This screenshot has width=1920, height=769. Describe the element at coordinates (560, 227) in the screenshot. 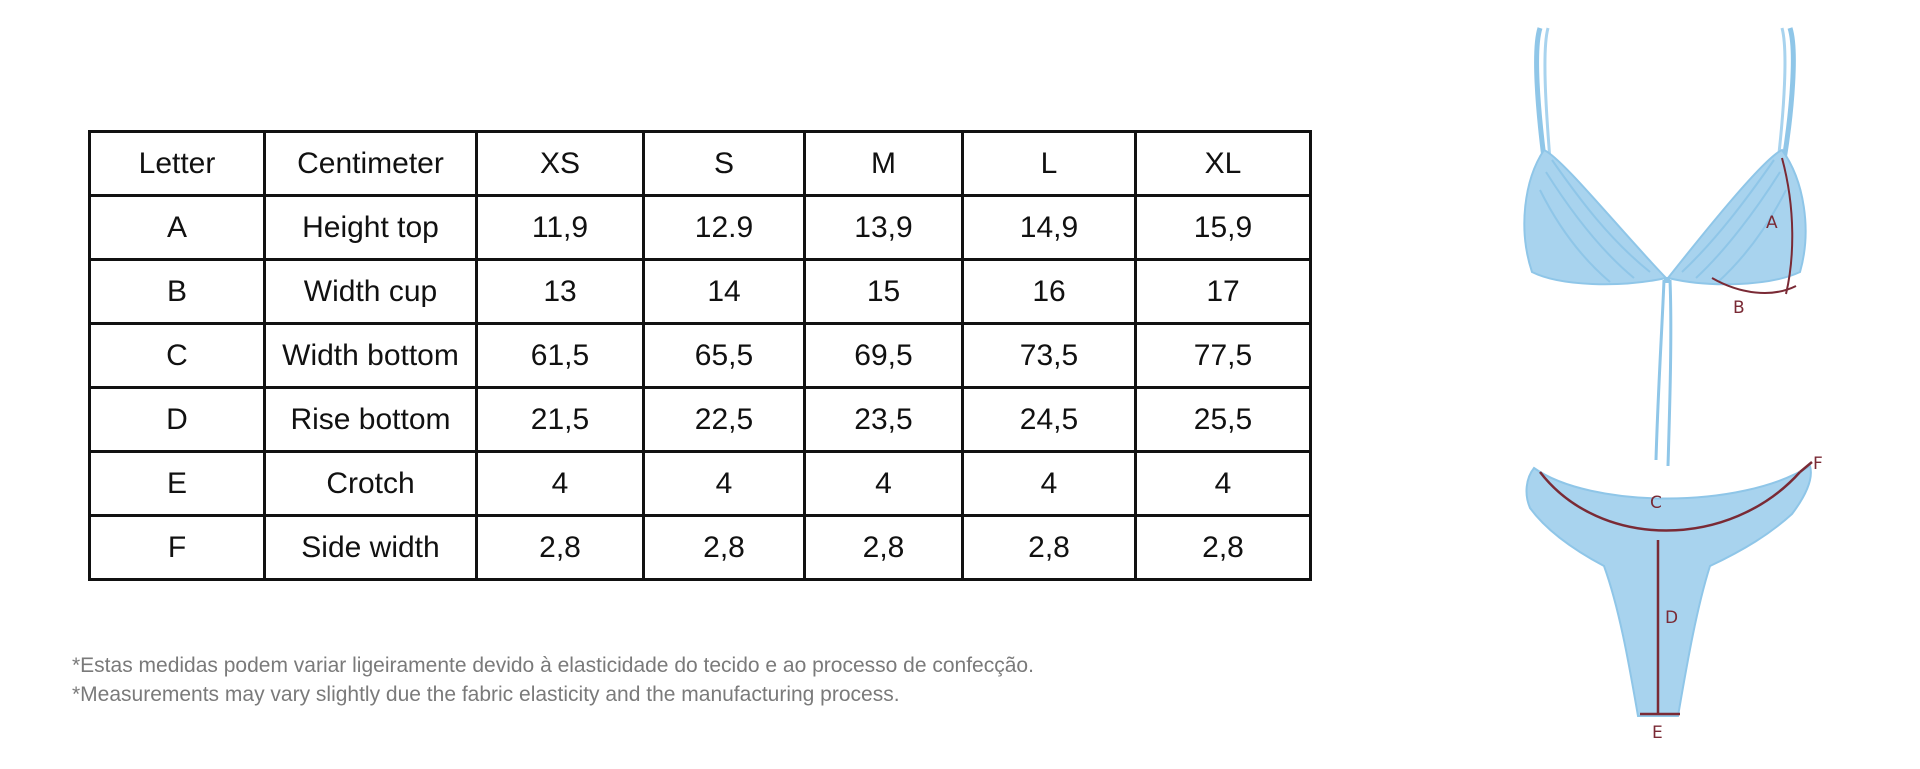

I see `table-cell: 11,9` at that location.